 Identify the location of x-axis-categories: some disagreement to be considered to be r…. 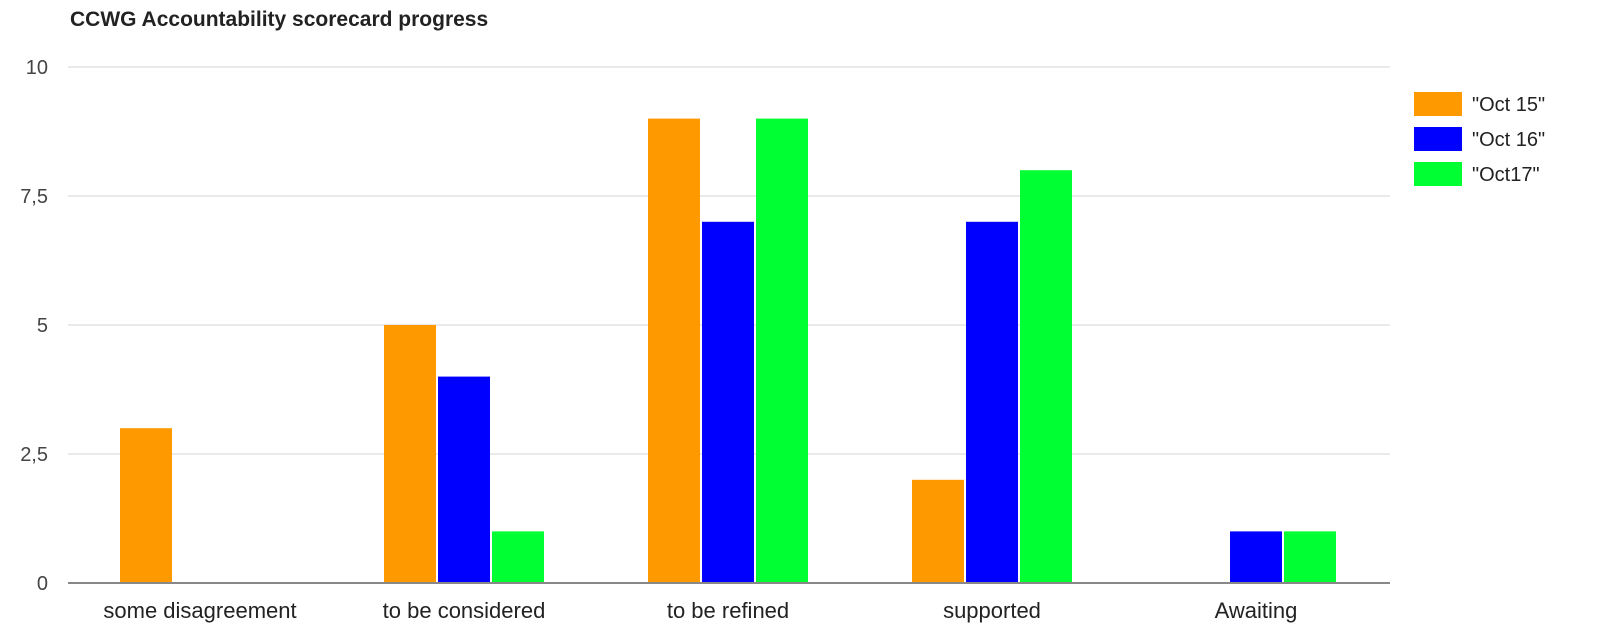
(700, 610).